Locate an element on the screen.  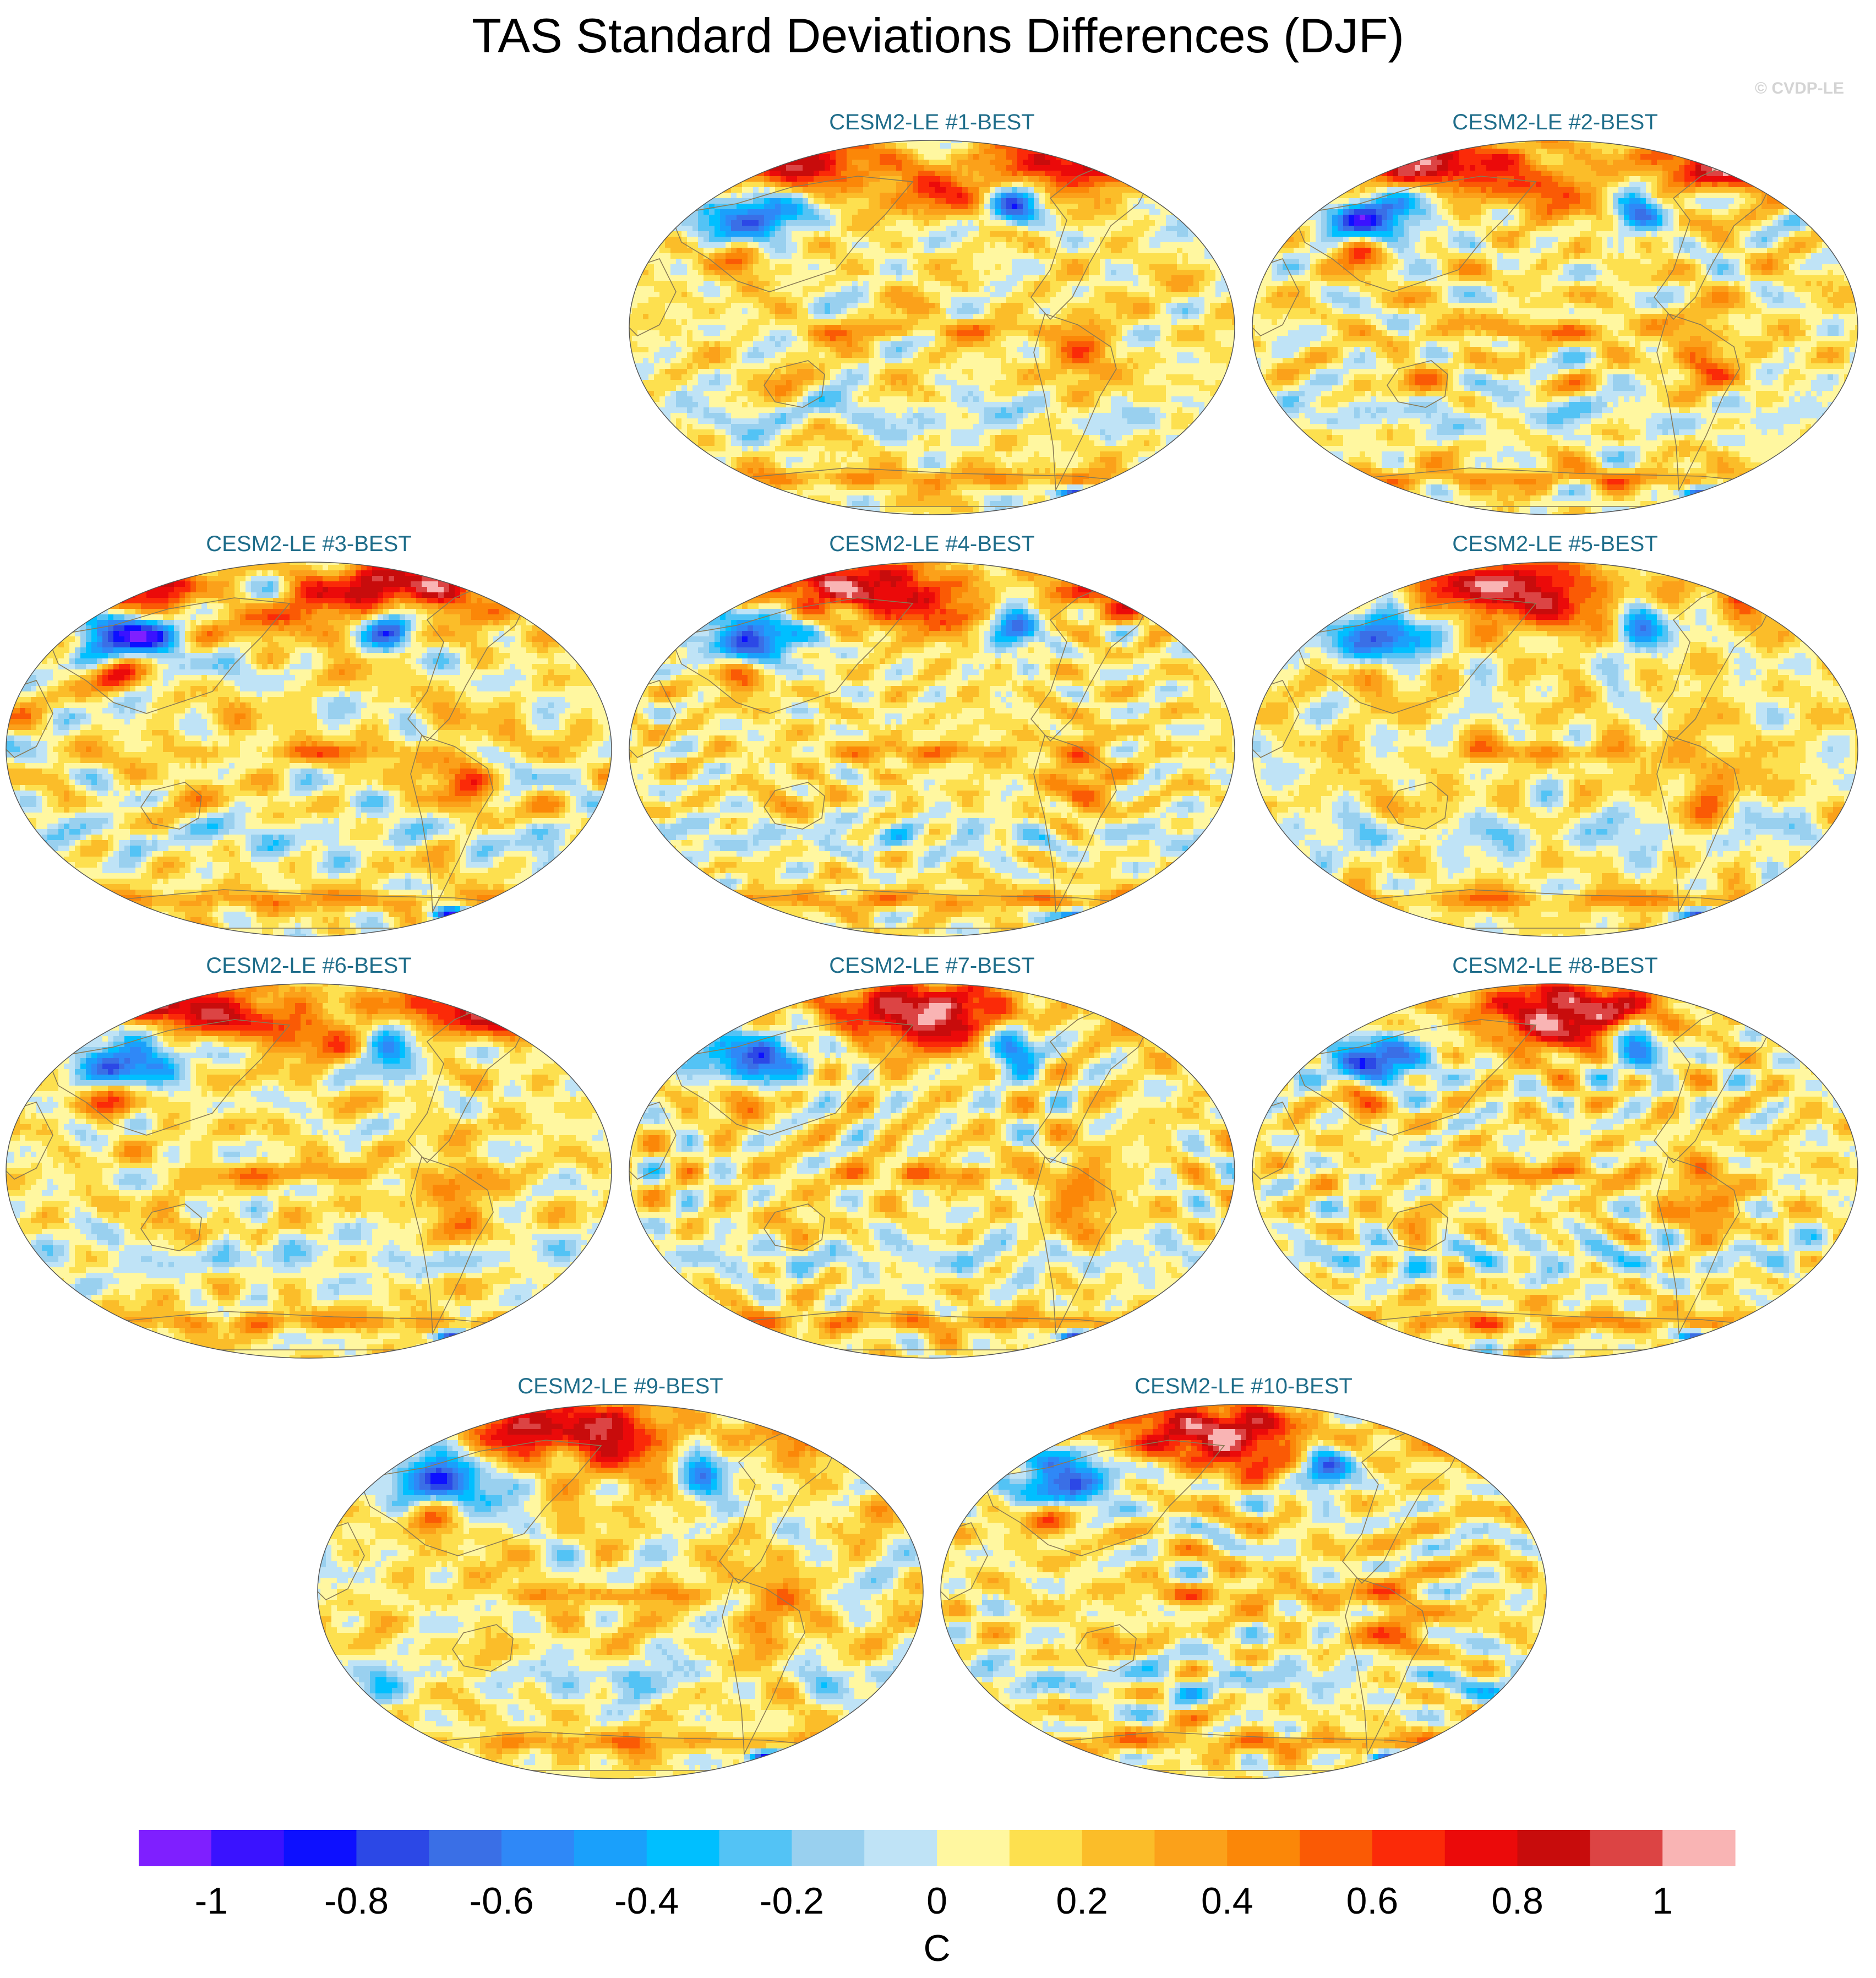
map-panel: CESM2-LE #10-BEST is located at coordinates (1243, 1583).